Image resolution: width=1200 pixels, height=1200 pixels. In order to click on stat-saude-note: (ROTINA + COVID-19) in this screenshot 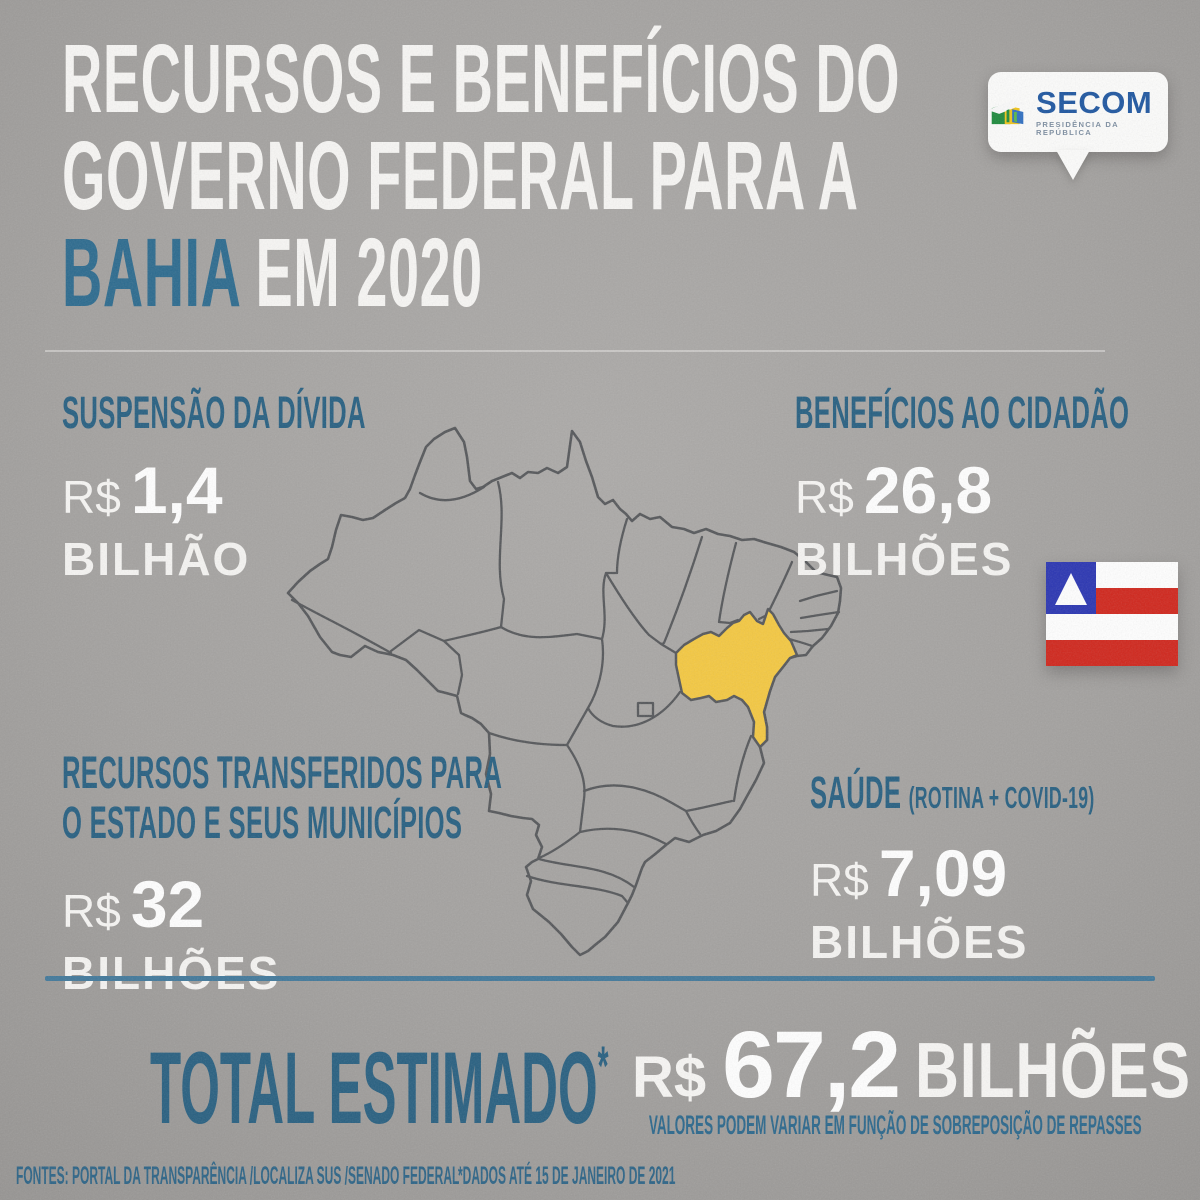, I will do `click(1001, 797)`.